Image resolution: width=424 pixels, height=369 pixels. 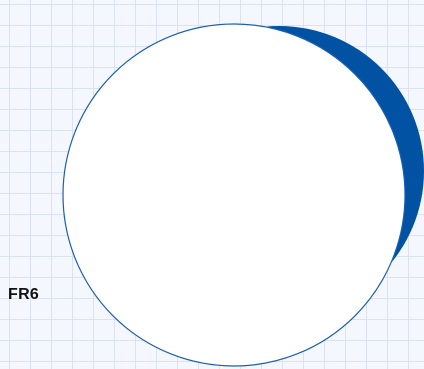 I want to click on diagram-label: FR6, so click(x=24, y=294).